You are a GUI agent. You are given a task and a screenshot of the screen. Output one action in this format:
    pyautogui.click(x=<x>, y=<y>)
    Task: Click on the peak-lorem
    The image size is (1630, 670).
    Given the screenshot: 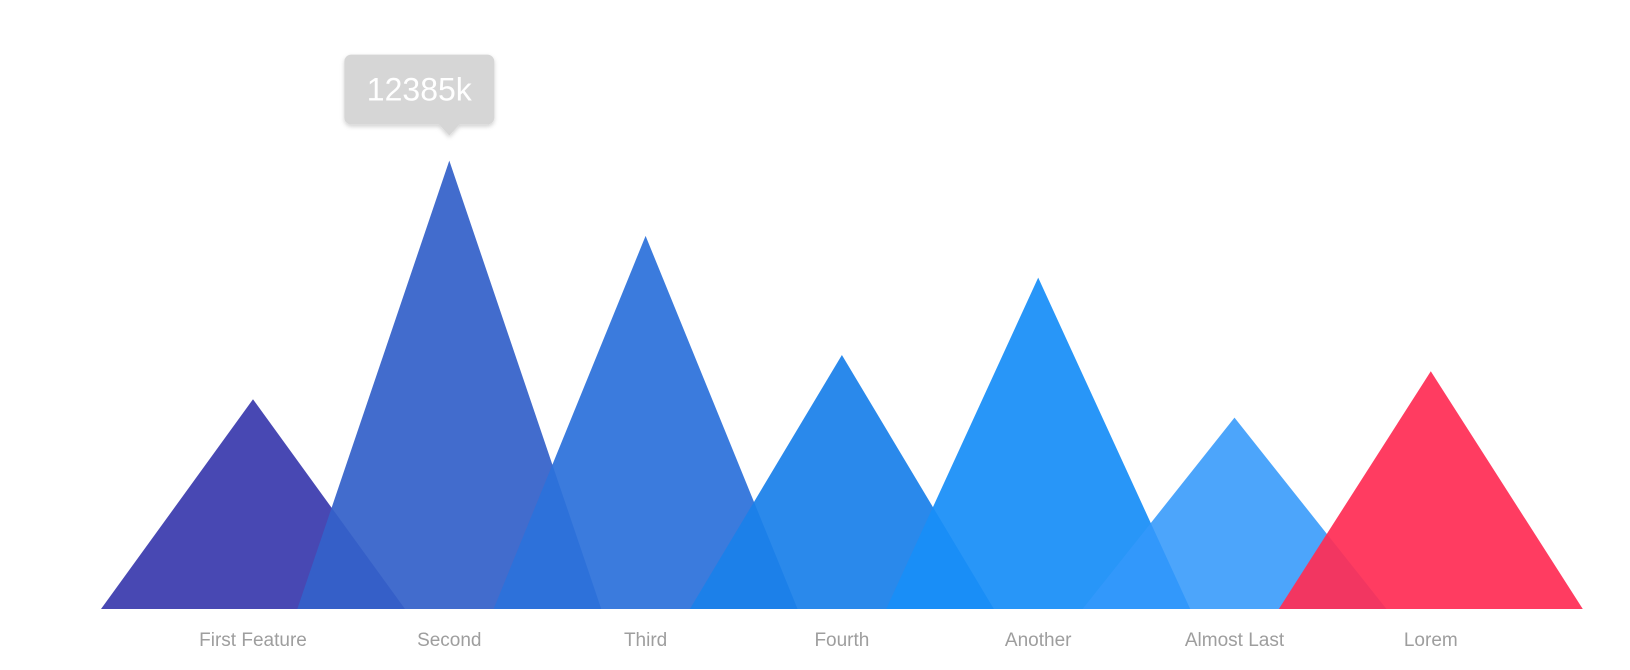 What is the action you would take?
    pyautogui.click(x=1430, y=490)
    